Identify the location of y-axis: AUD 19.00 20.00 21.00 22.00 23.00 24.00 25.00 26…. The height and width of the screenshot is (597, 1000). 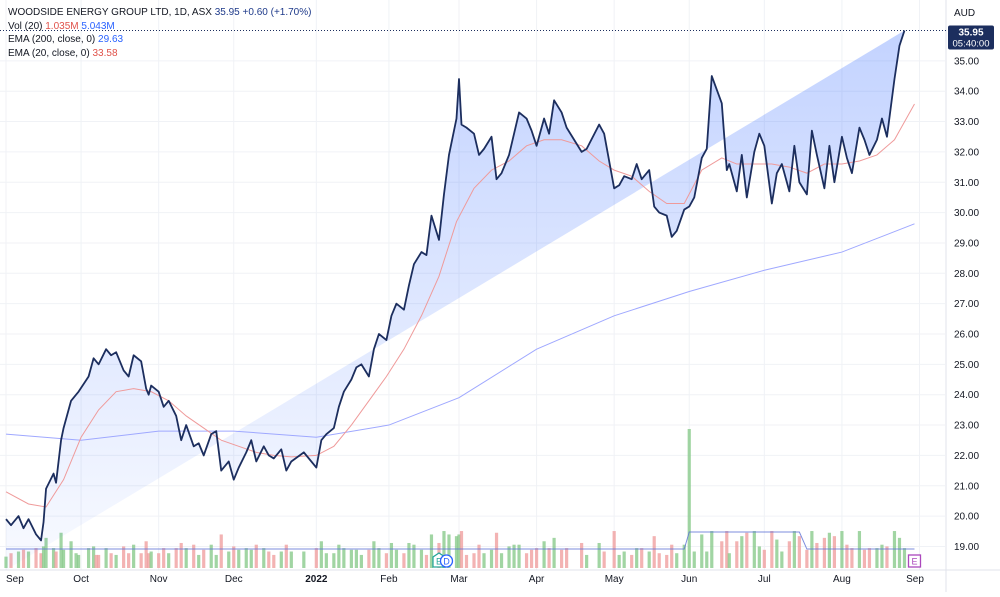
(966, 280).